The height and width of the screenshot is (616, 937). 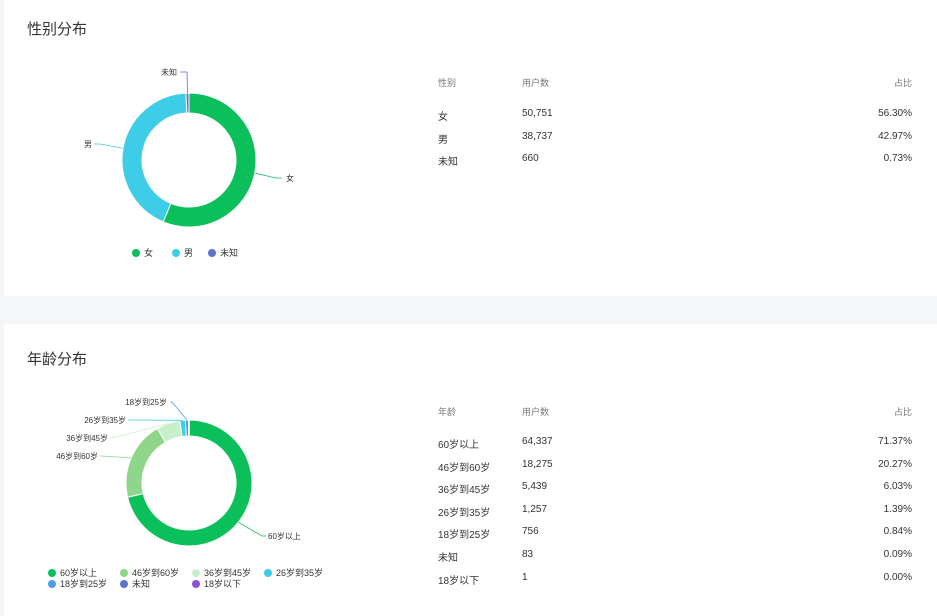 What do you see at coordinates (895, 136) in the screenshot?
I see `row-pct: 42.97%` at bounding box center [895, 136].